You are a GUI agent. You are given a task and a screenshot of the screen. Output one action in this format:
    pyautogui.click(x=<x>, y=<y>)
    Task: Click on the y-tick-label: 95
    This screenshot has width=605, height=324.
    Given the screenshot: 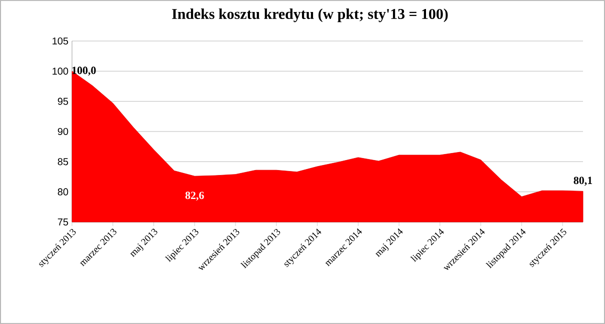 What is the action you would take?
    pyautogui.click(x=63, y=101)
    